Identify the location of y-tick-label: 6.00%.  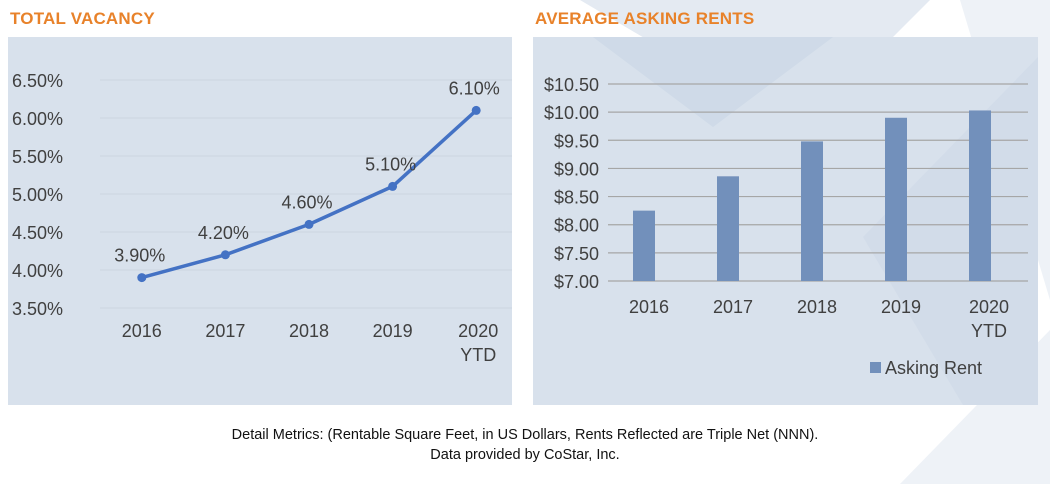
(37, 119).